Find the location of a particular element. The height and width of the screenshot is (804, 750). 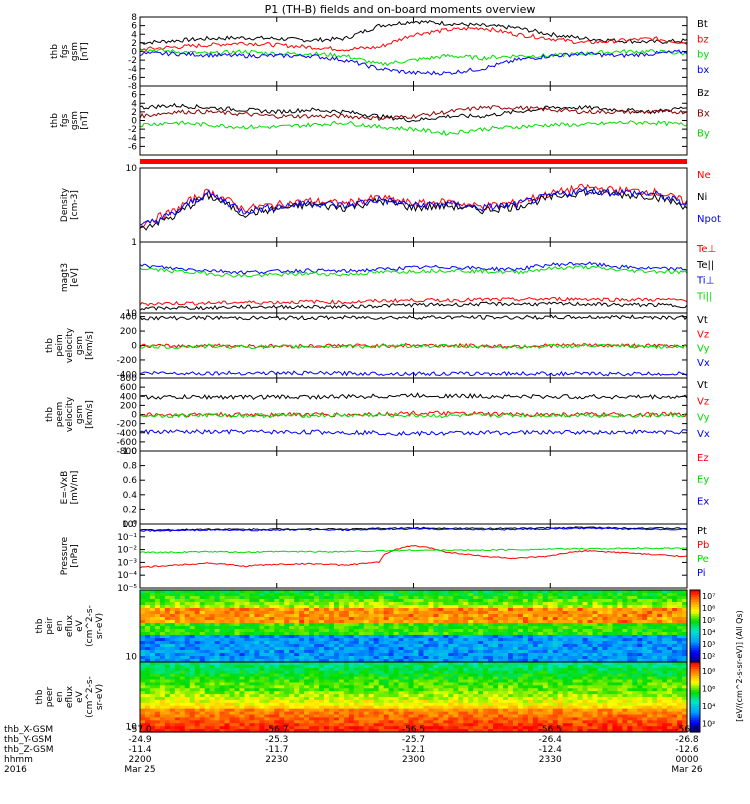

series-line-density-Npot is located at coordinates (413, 206).